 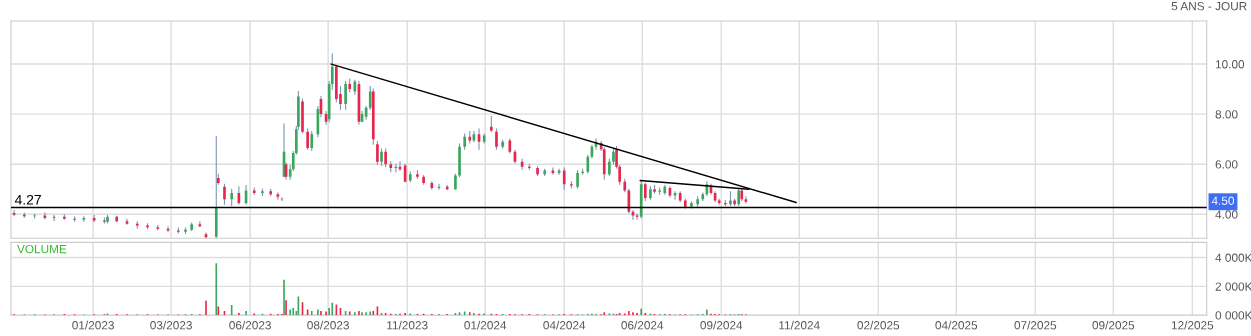 What do you see at coordinates (1226, 164) in the screenshot?
I see `y-tick-label: 6.00` at bounding box center [1226, 164].